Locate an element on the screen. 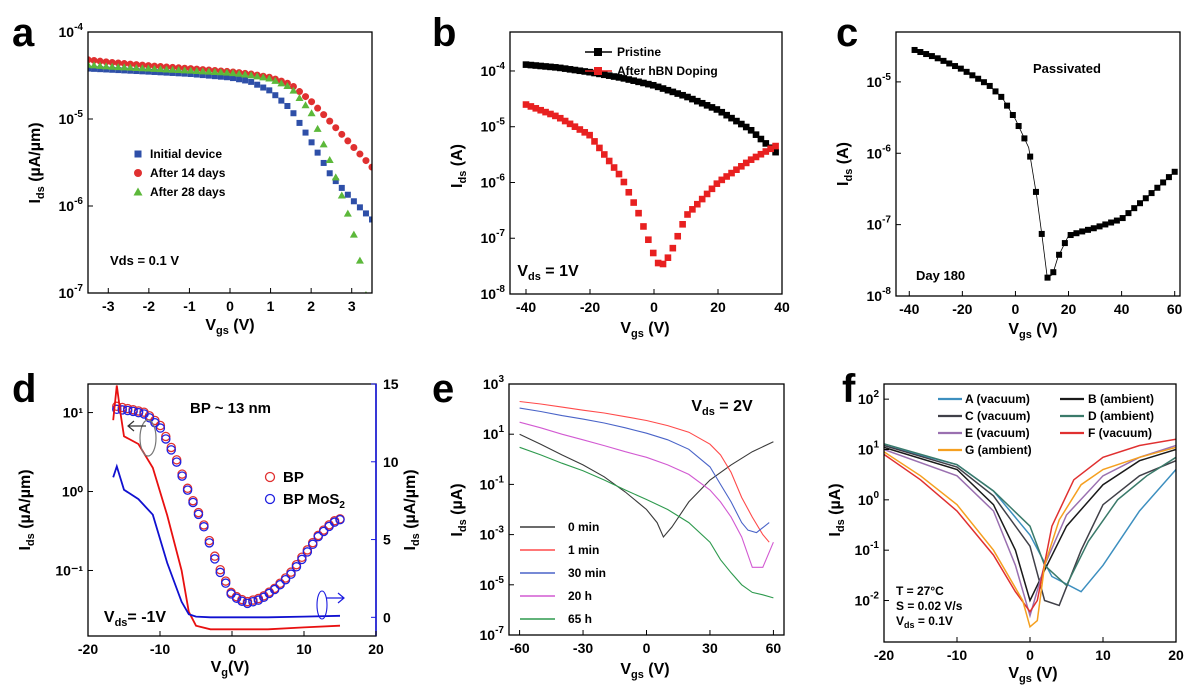 Image resolution: width=1191 pixels, height=693 pixels. series-group-e is located at coordinates (646, 499).